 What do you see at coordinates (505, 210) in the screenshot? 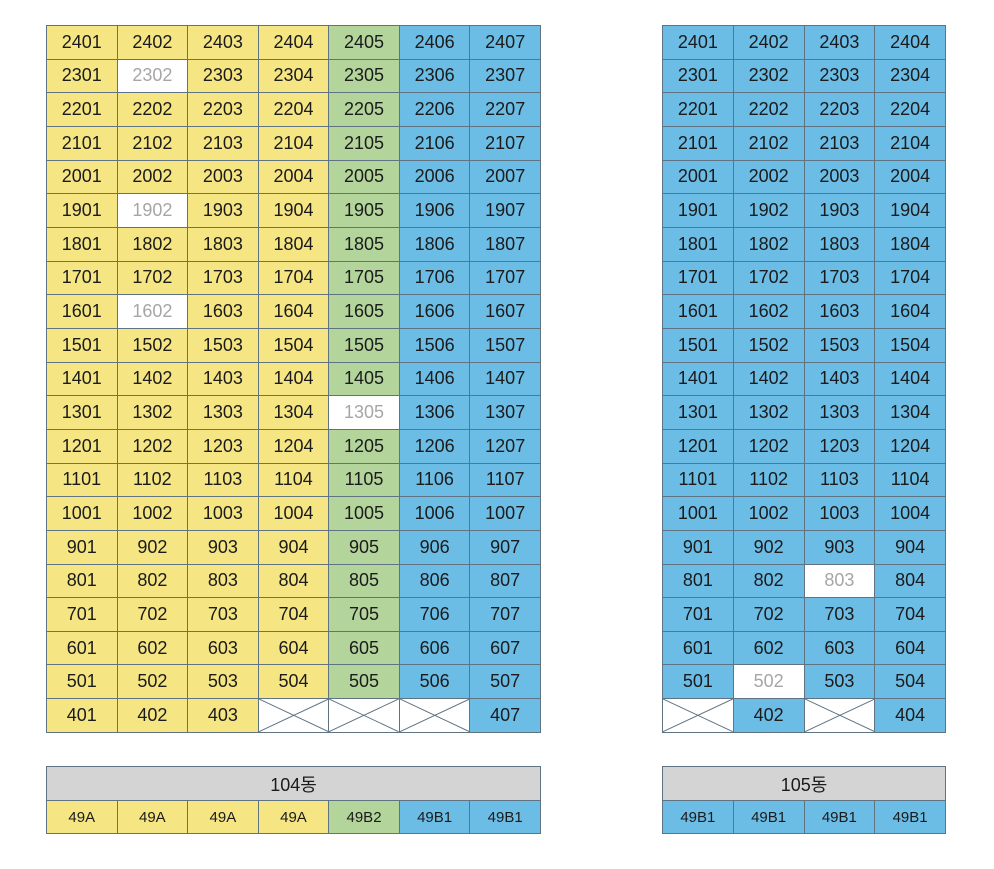
I see `unit-cell: 1907` at bounding box center [505, 210].